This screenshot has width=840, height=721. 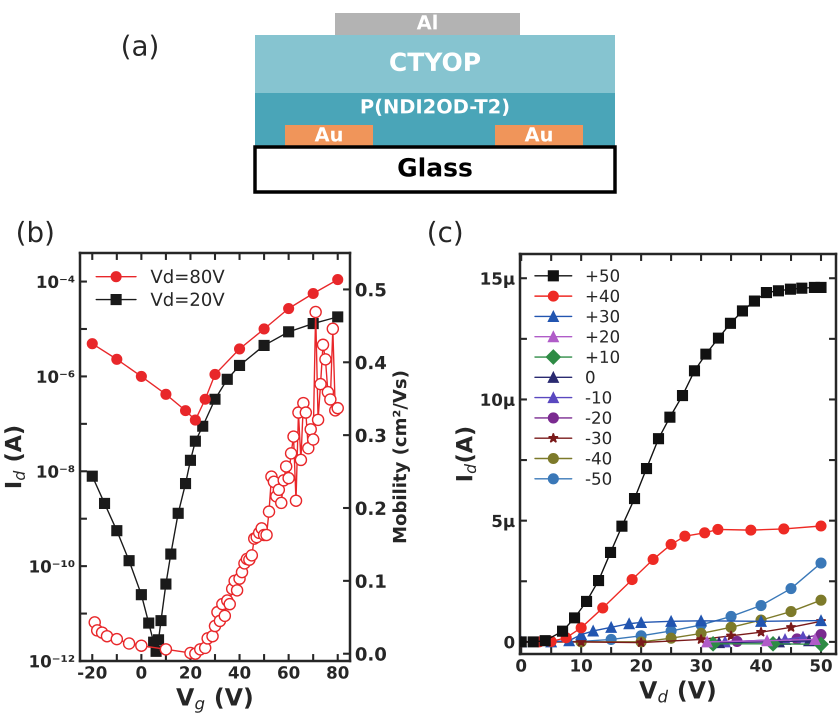 What do you see at coordinates (371, 654) in the screenshot?
I see `y2-tick-label: 0.0` at bounding box center [371, 654].